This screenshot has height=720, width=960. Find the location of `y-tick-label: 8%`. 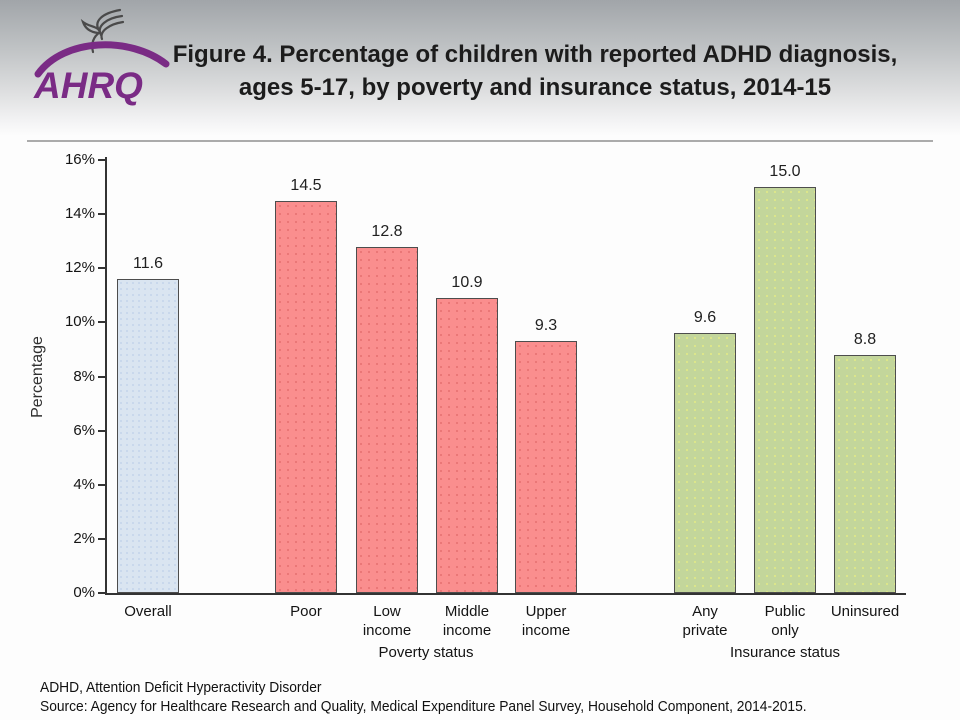

y-tick-label: 8% is located at coordinates (84, 376).